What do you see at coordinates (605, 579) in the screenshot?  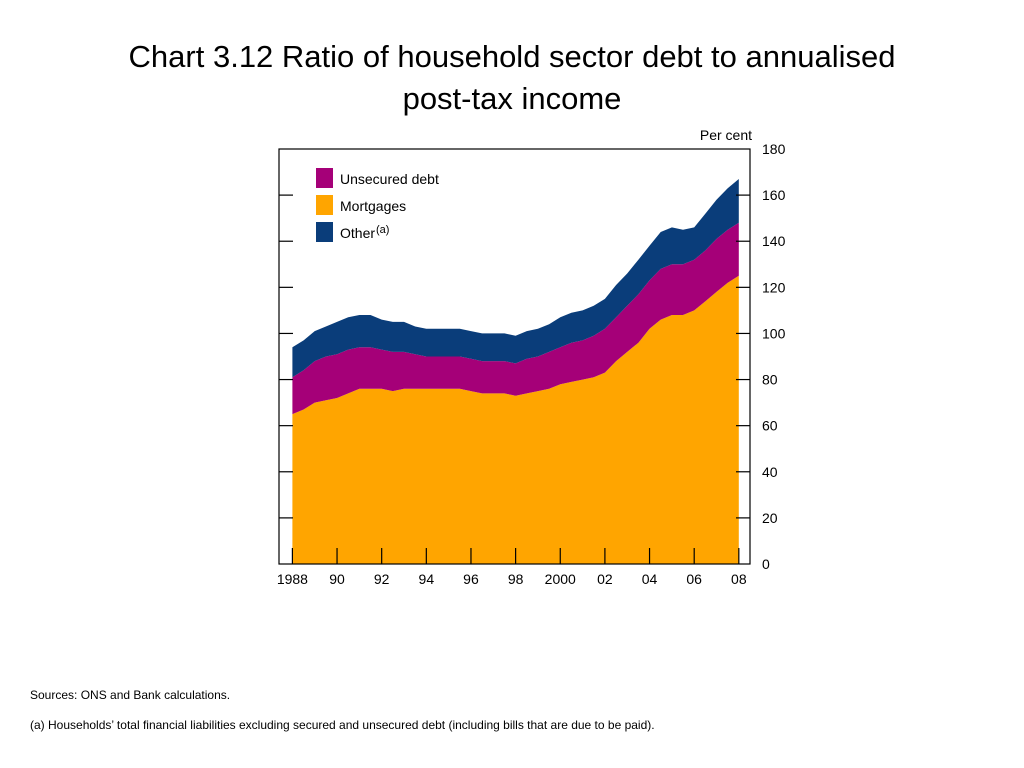 I see `x-tick-label: 02` at bounding box center [605, 579].